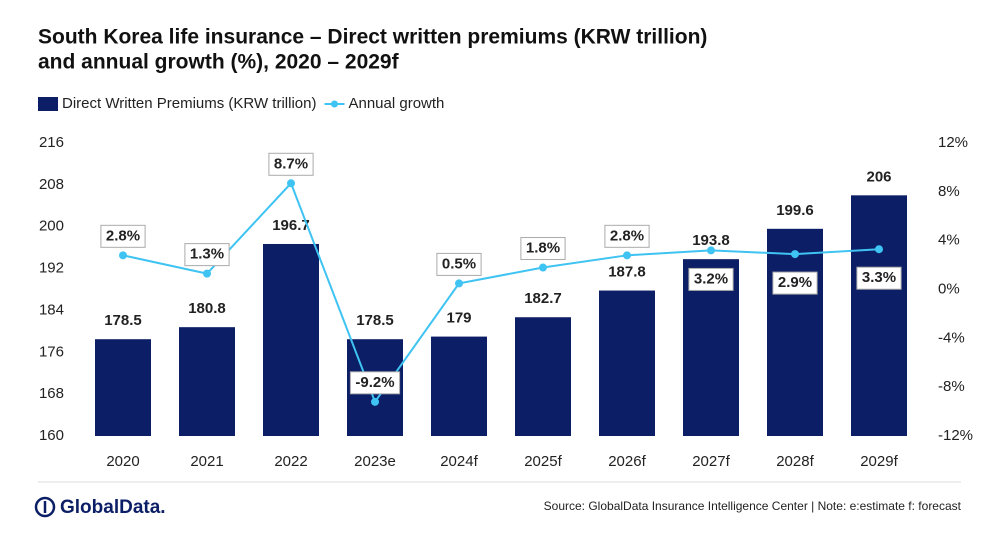 The image size is (999, 535). What do you see at coordinates (51, 226) in the screenshot?
I see `y-tick-label: 200` at bounding box center [51, 226].